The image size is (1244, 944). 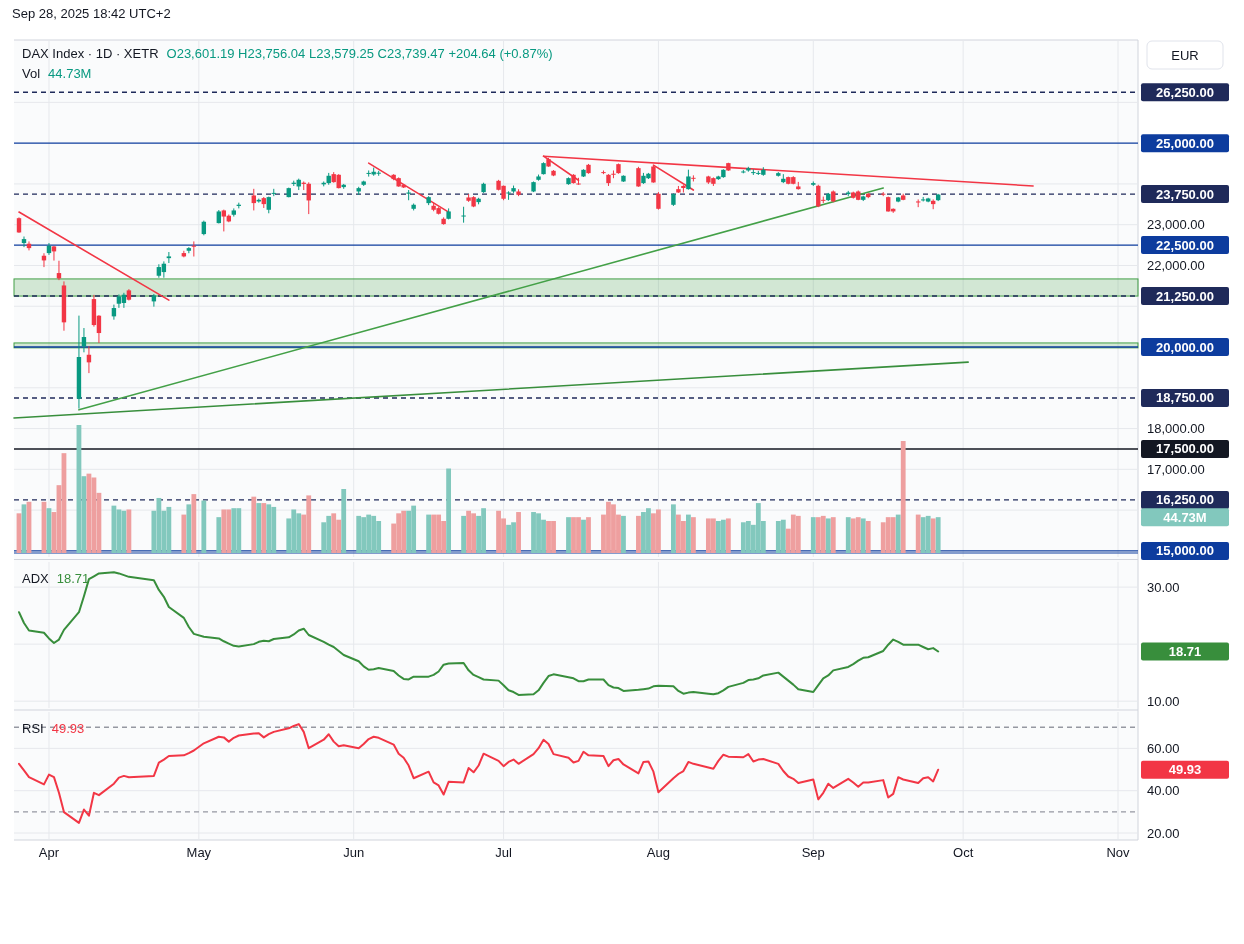 I want to click on x-tick-label: Nov, so click(x=1118, y=852).